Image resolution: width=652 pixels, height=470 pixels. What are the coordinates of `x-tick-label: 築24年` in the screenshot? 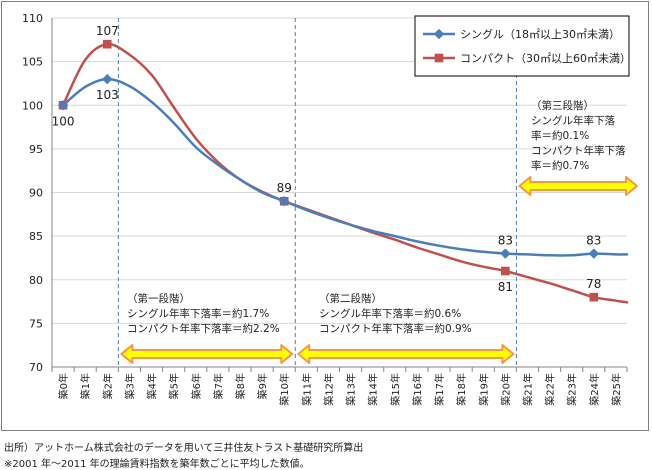 It's located at (594, 389).